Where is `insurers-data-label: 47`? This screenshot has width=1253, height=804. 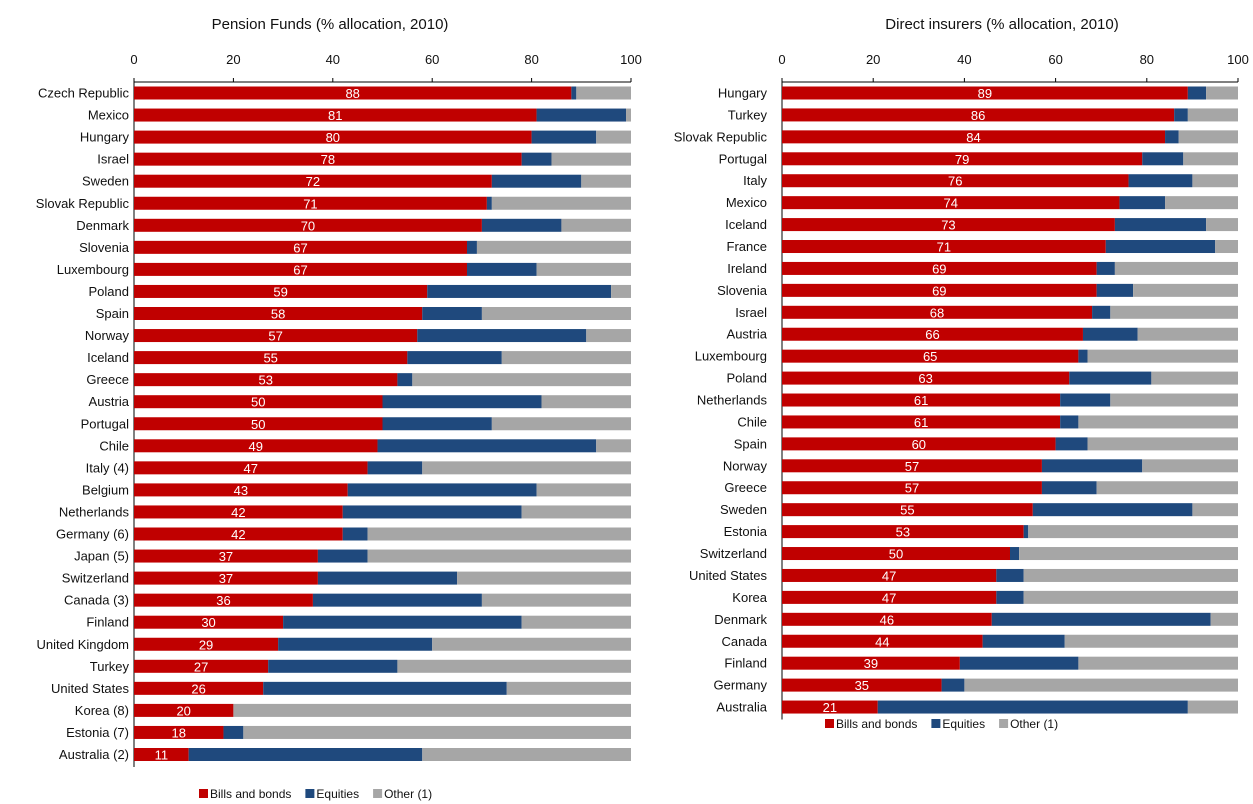
insurers-data-label: 47 is located at coordinates (889, 597).